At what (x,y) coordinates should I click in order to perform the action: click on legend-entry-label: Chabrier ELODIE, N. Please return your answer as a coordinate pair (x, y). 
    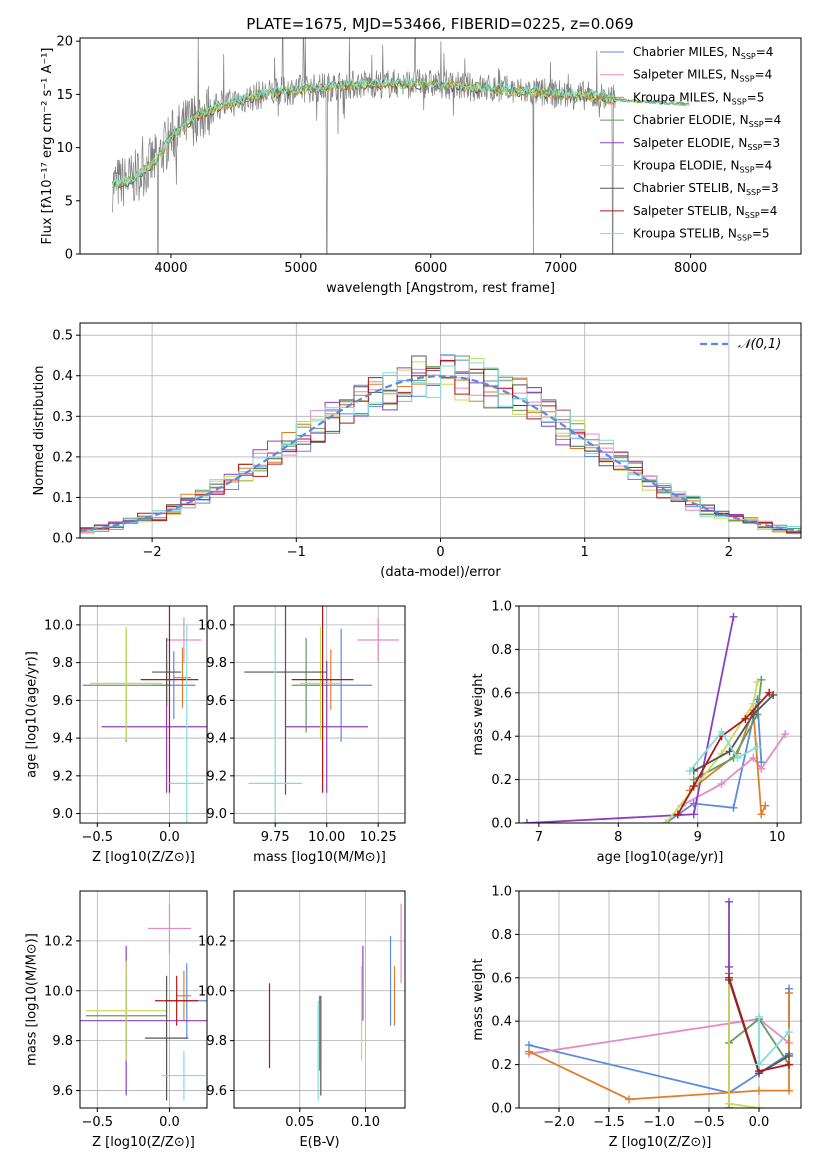
    Looking at the image, I should click on (691, 120).